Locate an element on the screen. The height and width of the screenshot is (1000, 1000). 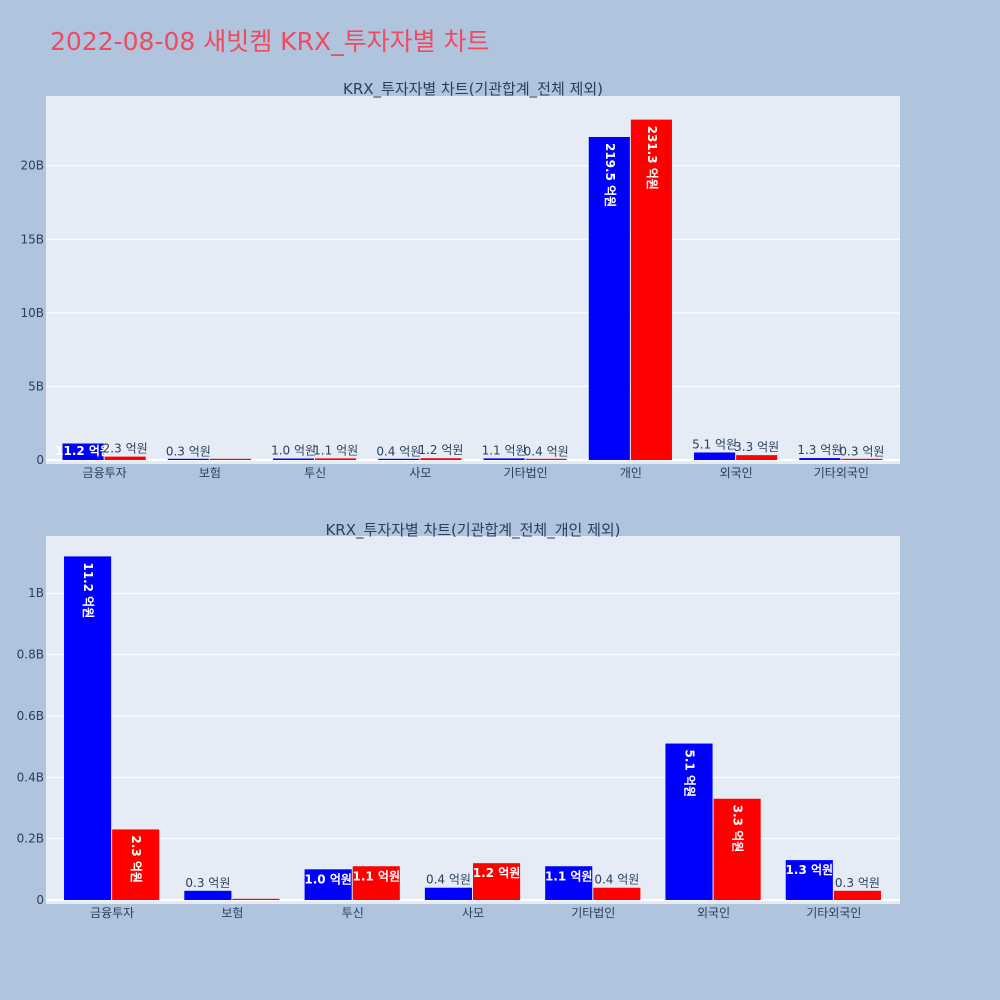
y-tick-label: 20B is located at coordinates (32, 166).